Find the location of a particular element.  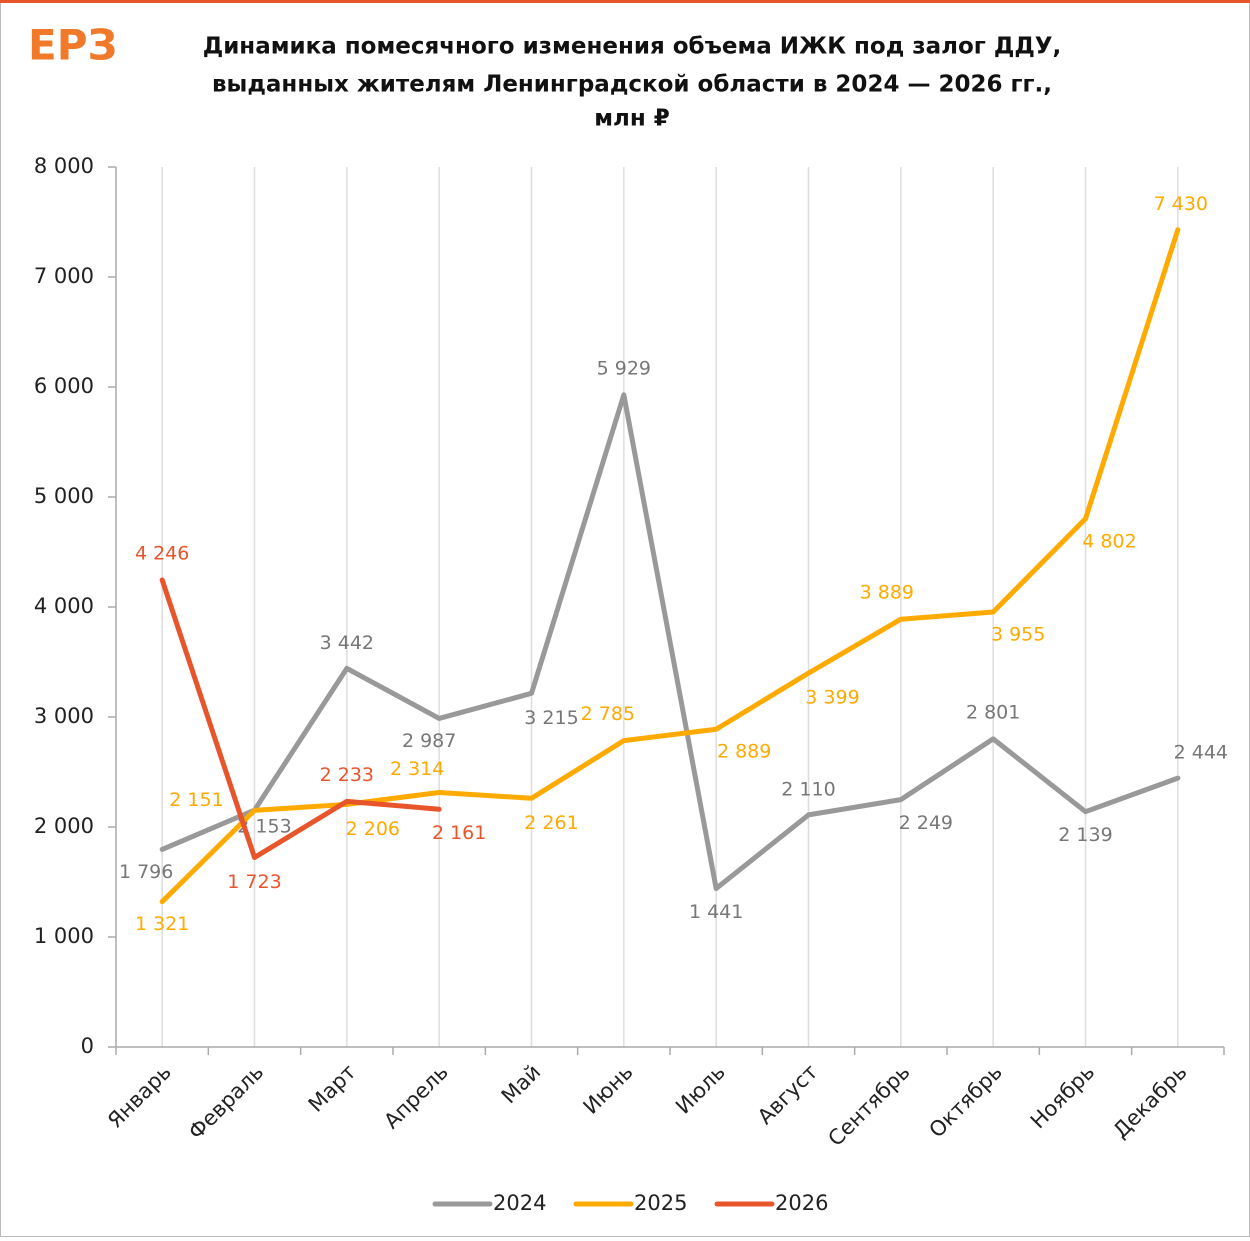

data-label: 1 321 is located at coordinates (162, 924).